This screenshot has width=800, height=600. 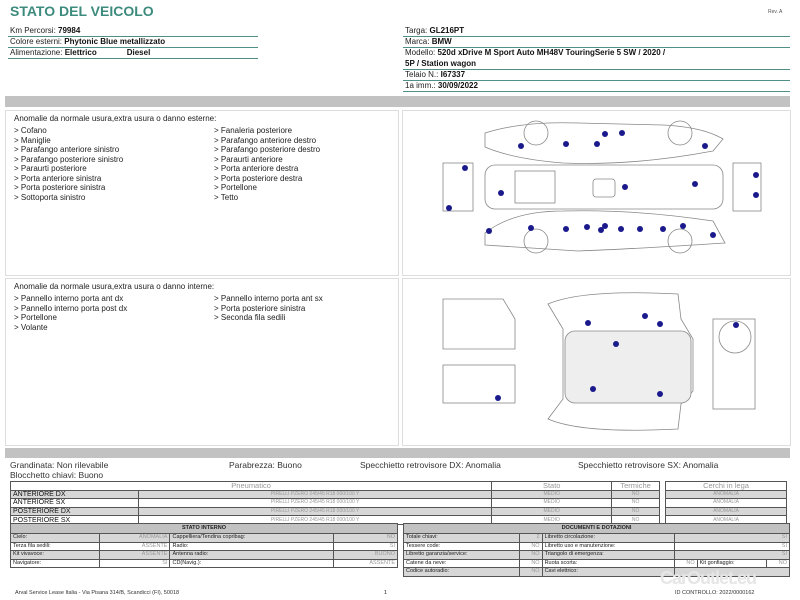 I want to click on windshield-status: Parabrezza: Buono, so click(x=265, y=465).